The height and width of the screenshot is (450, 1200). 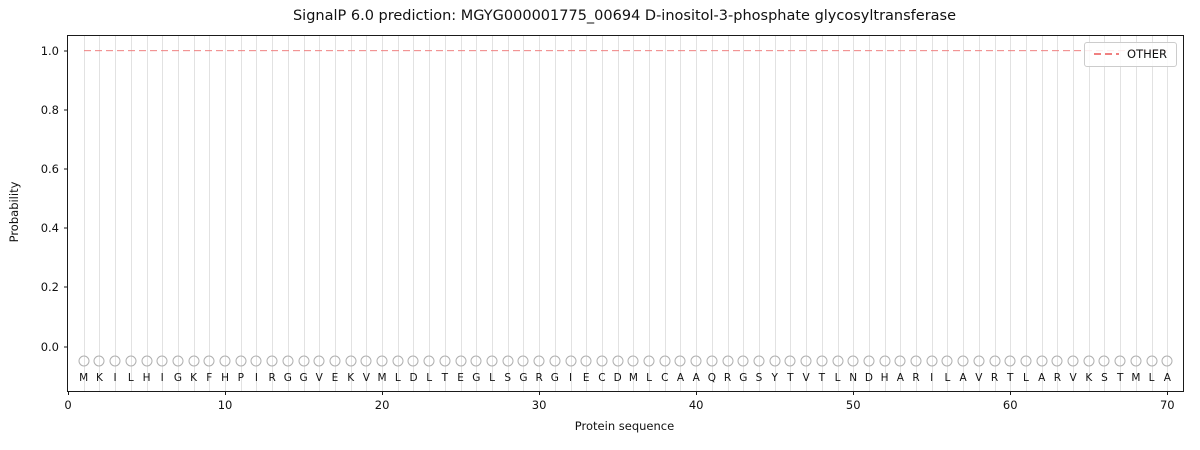 What do you see at coordinates (49, 50) in the screenshot?
I see `y-tick-label: 1.0` at bounding box center [49, 50].